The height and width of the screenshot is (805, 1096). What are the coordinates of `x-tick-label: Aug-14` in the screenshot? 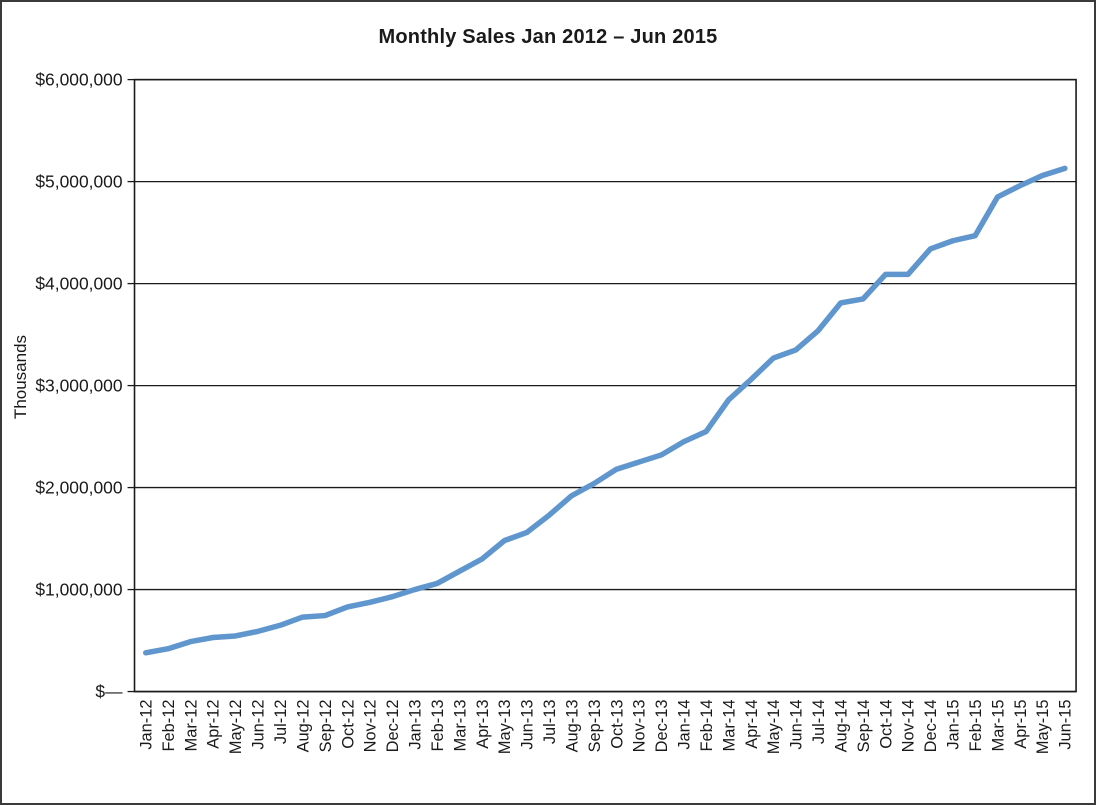 It's located at (841, 726).